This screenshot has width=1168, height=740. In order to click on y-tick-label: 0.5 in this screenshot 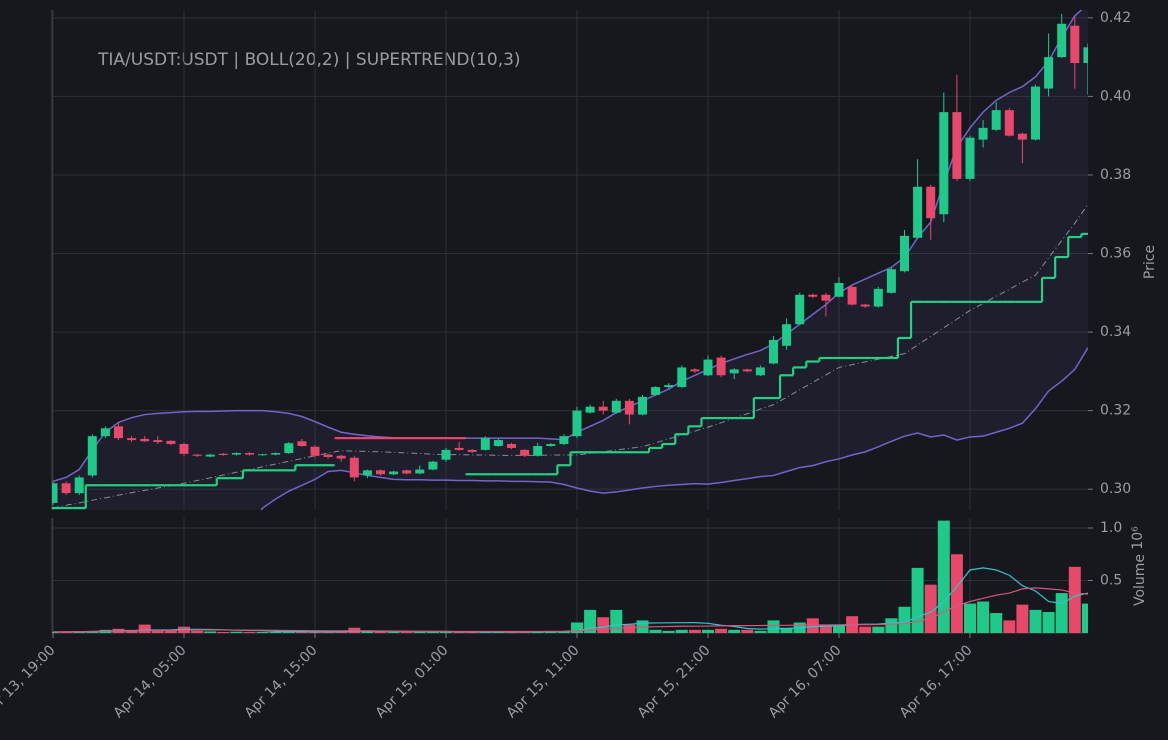, I will do `click(1111, 580)`.